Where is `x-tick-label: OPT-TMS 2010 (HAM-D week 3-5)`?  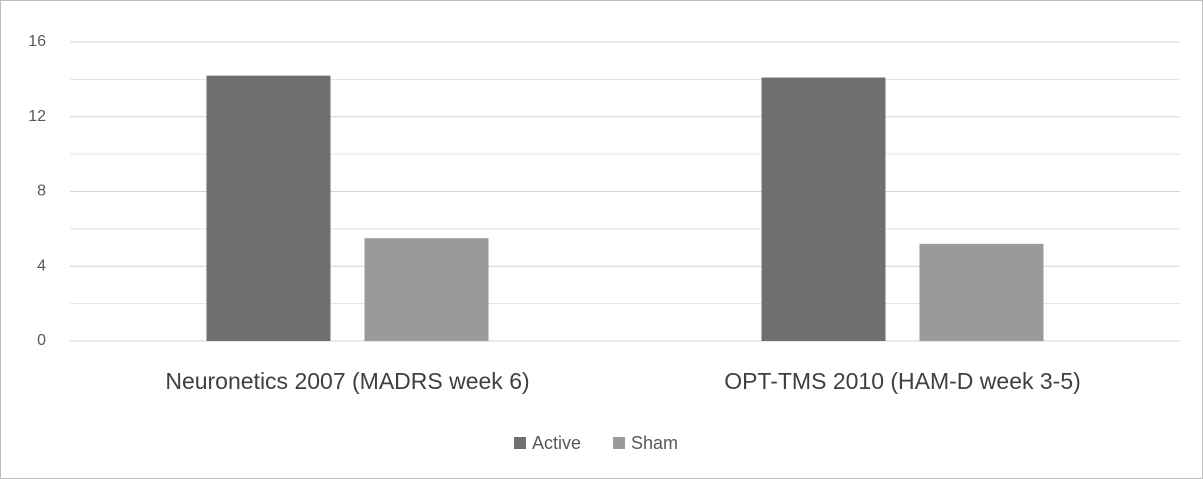
x-tick-label: OPT-TMS 2010 (HAM-D week 3-5) is located at coordinates (902, 381).